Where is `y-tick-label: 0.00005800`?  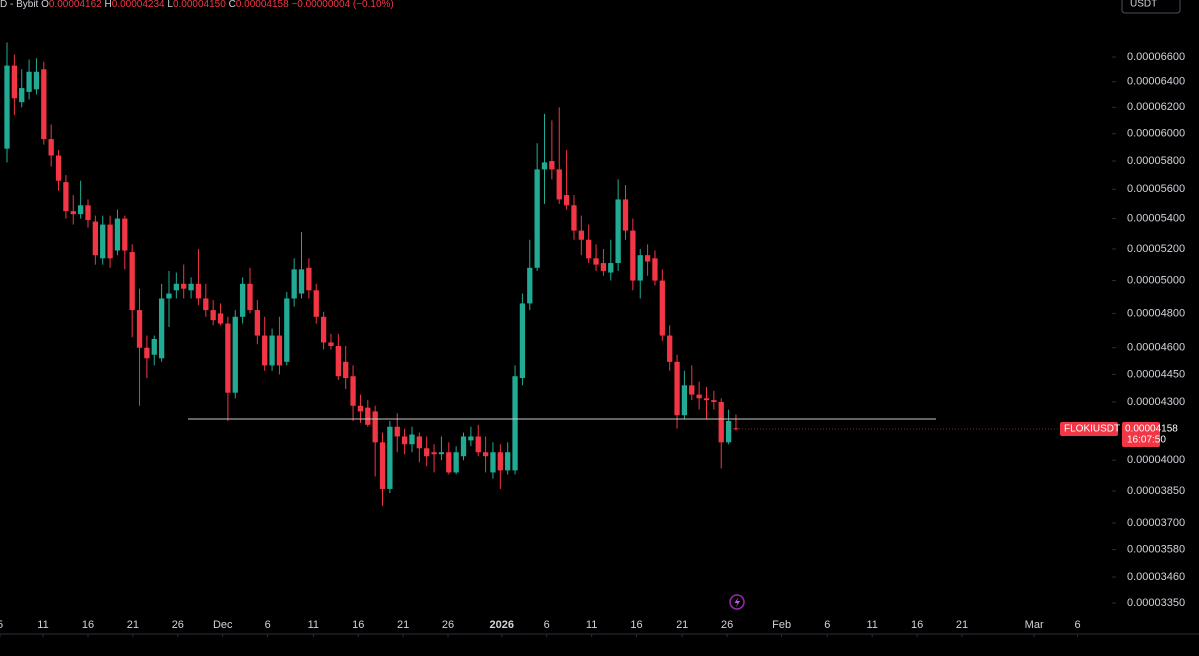 y-tick-label: 0.00005800 is located at coordinates (1156, 161).